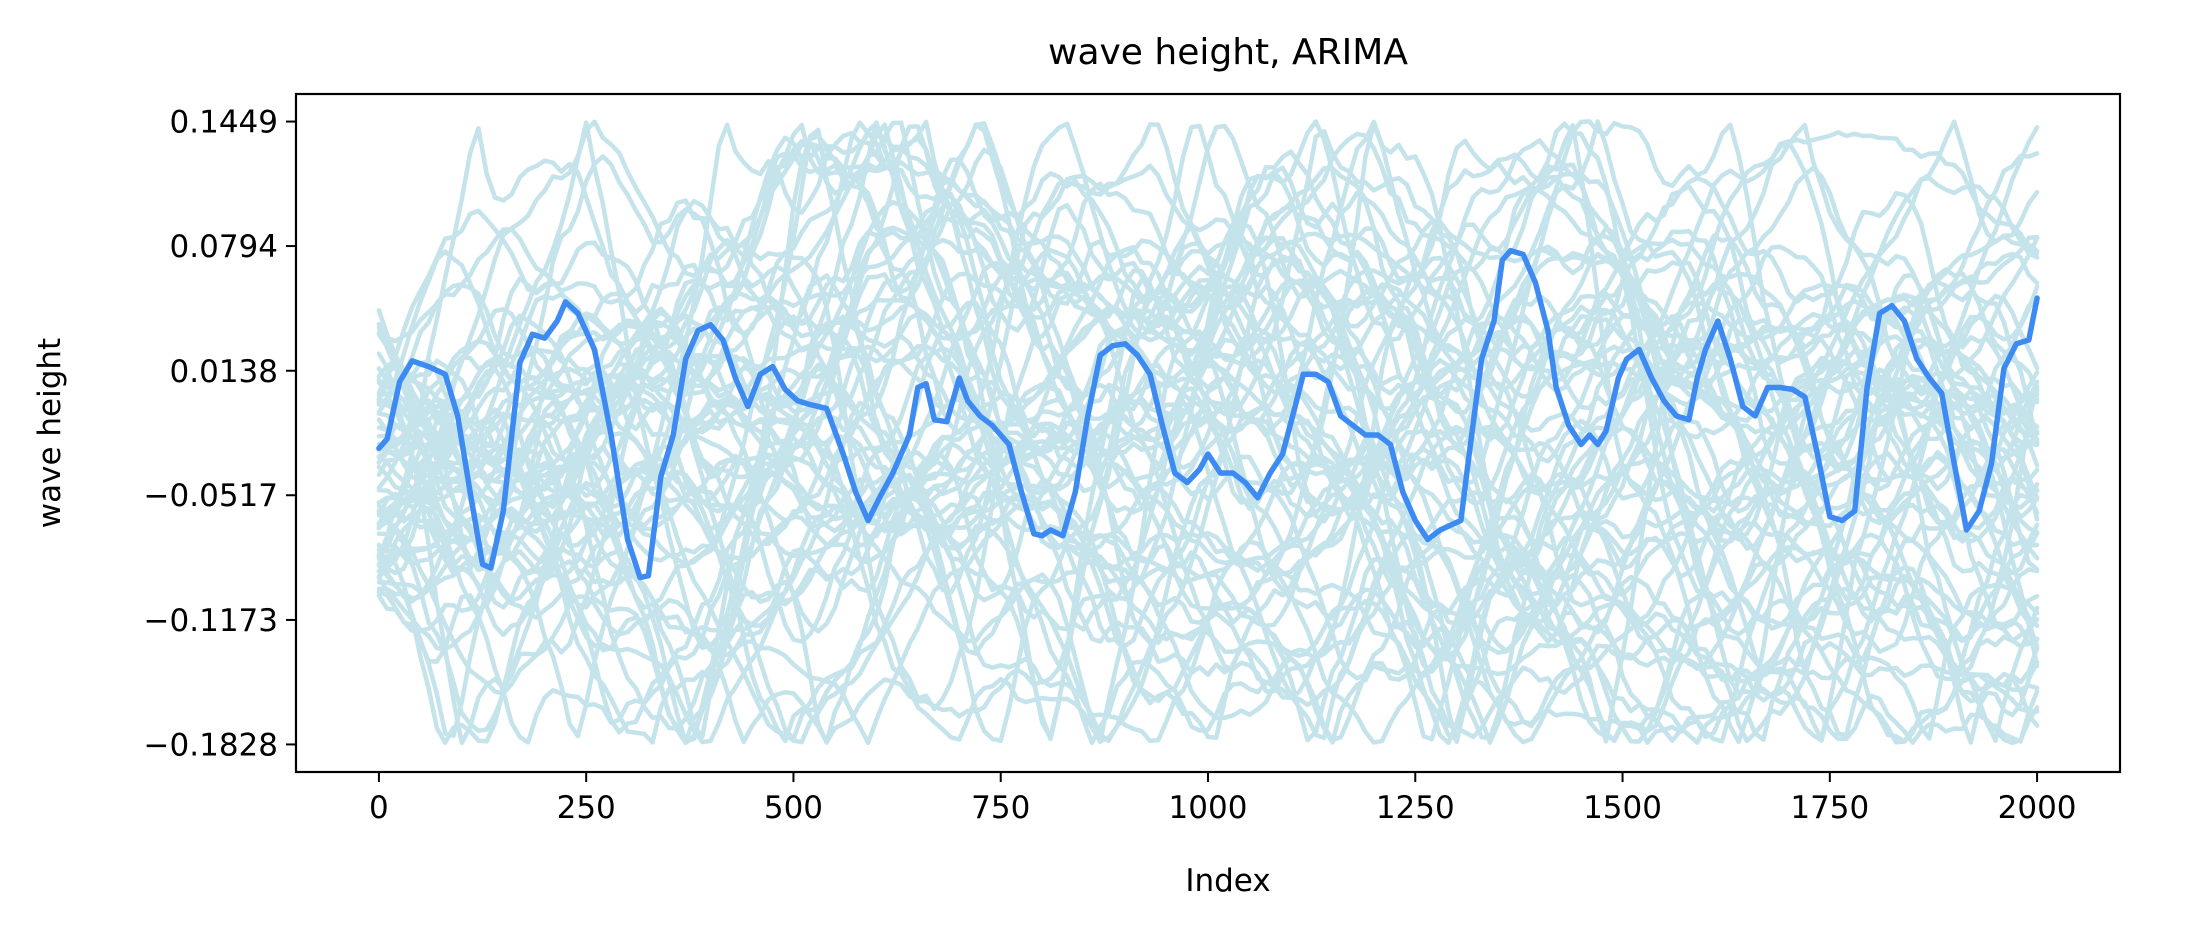 The width and height of the screenshot is (2186, 932). I want to click on y-tick-label: 0.1449, so click(224, 123).